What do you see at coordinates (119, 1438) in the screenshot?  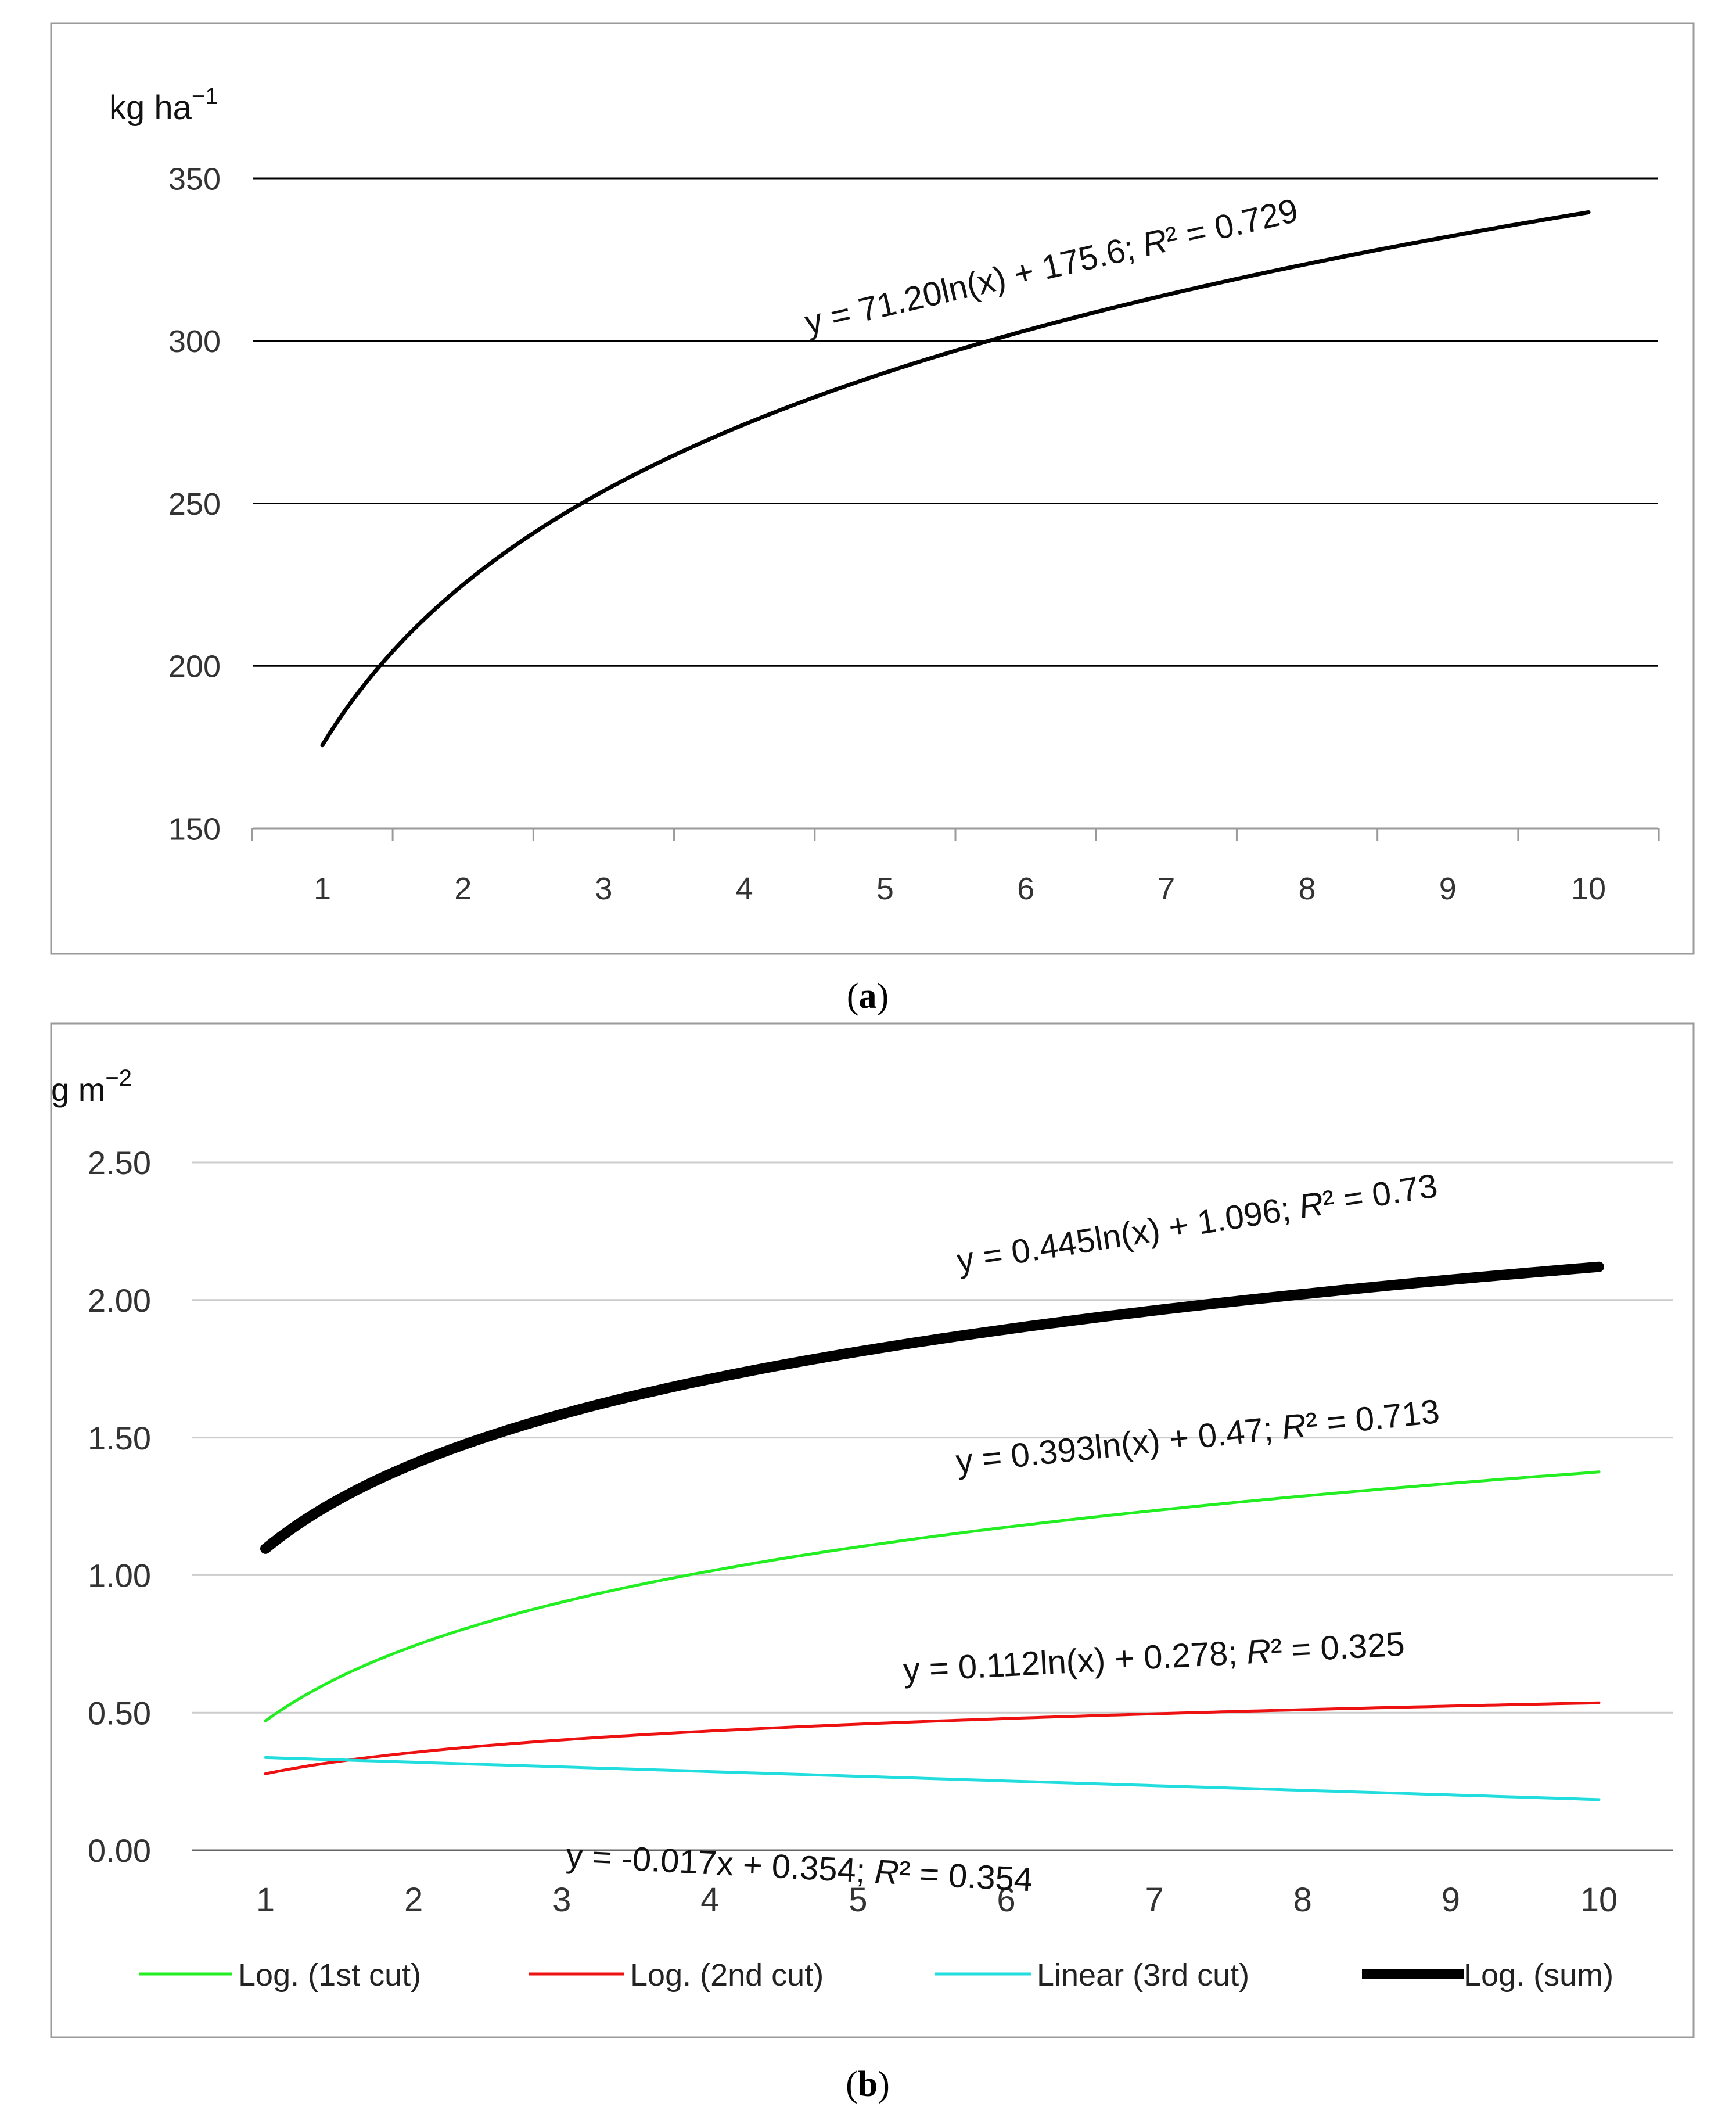 I see `y-tick-label: 1.50` at bounding box center [119, 1438].